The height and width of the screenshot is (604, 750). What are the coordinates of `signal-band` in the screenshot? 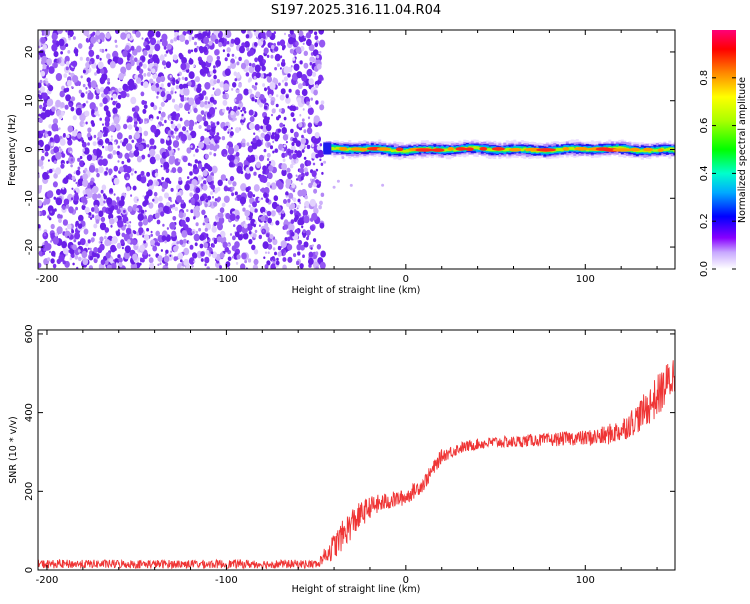 It's located at (499, 164).